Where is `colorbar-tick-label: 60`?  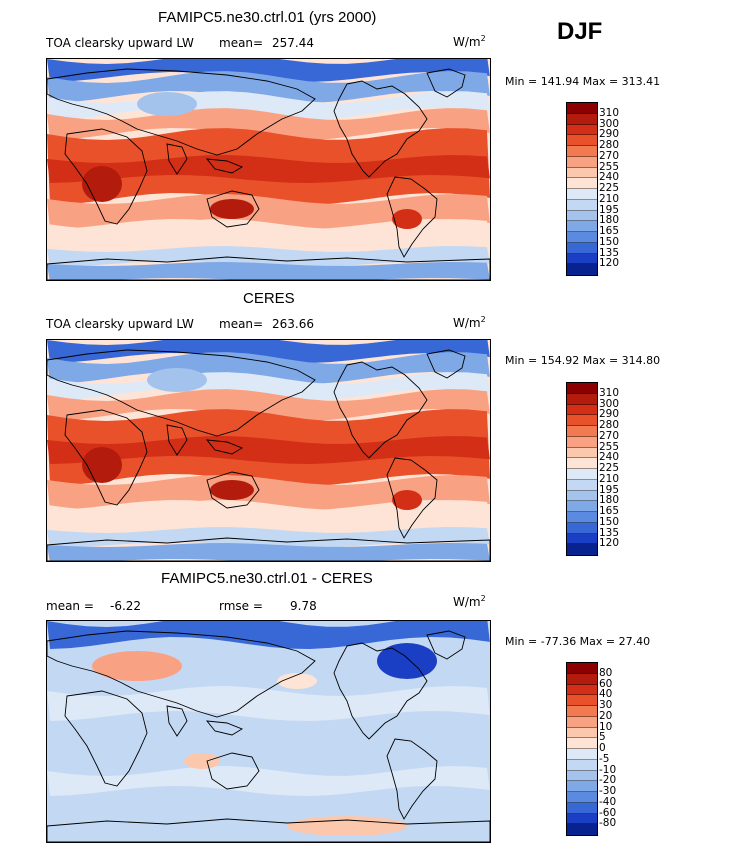 colorbar-tick-label: 60 is located at coordinates (606, 683).